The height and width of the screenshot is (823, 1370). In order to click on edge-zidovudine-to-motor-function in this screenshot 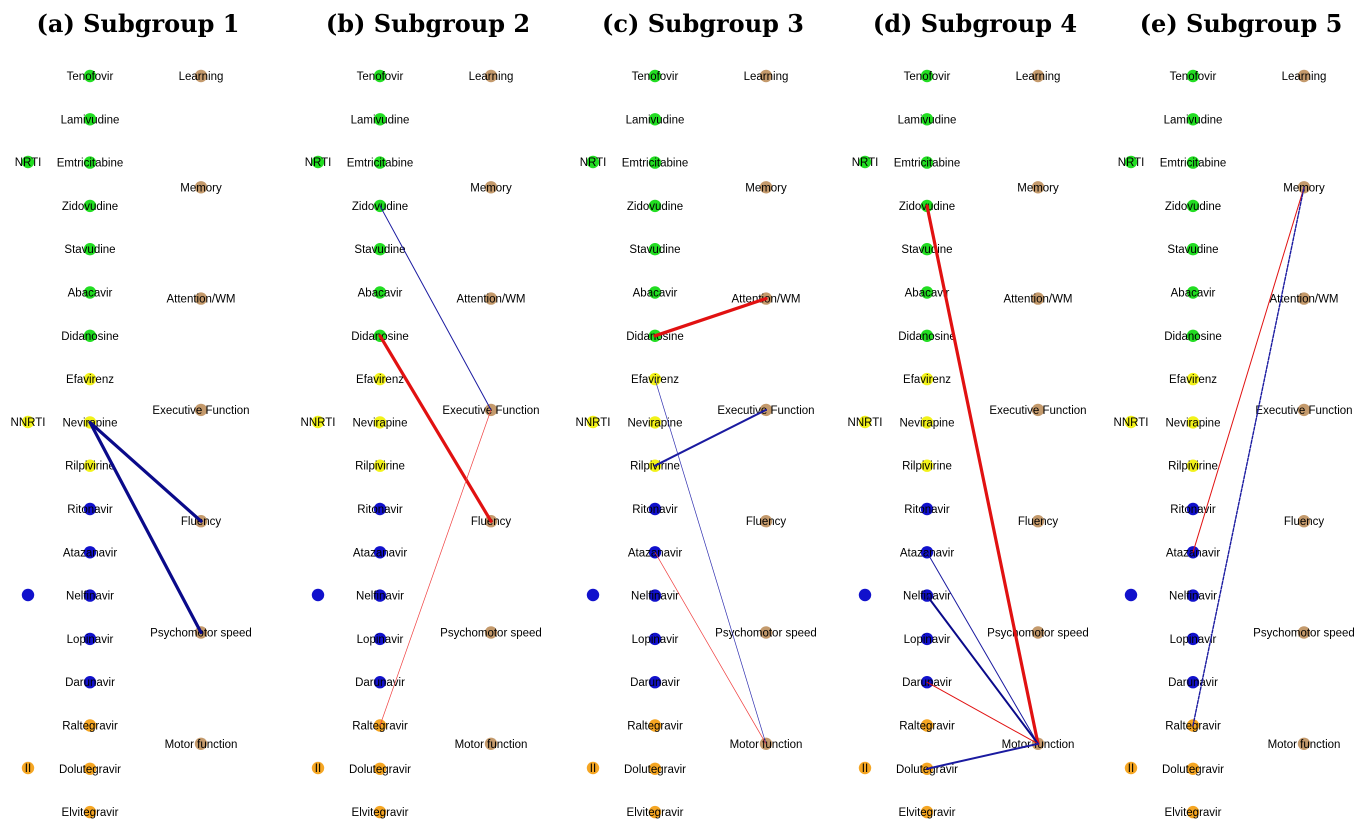, I will do `click(982, 475)`.